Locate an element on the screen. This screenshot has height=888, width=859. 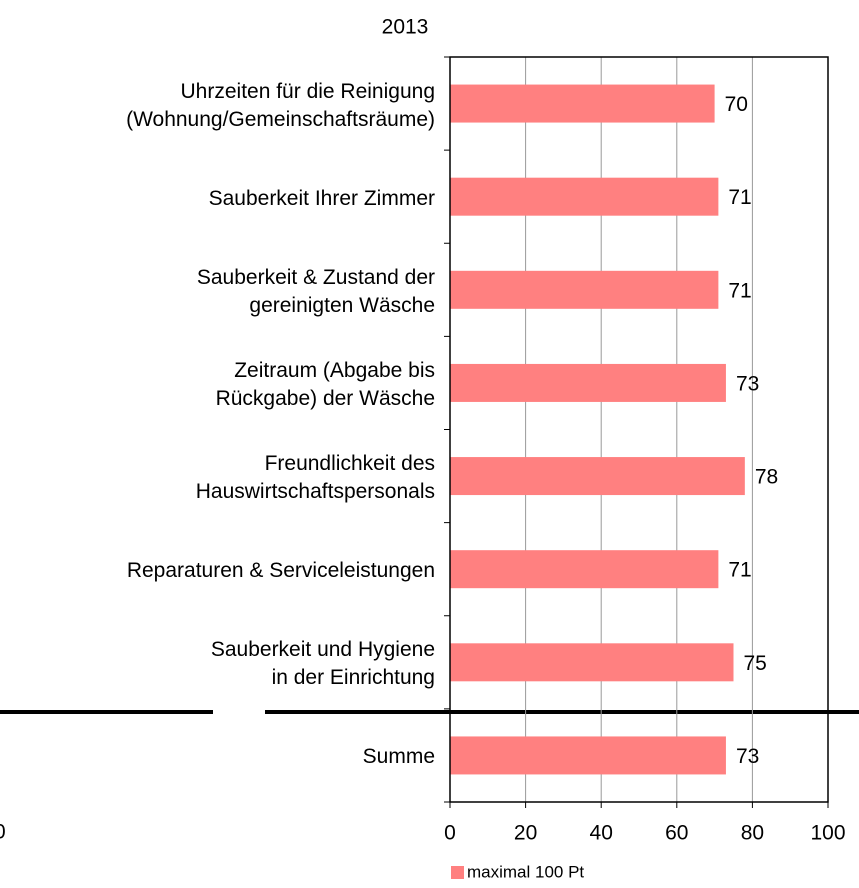
legend-swatch is located at coordinates (457, 872).